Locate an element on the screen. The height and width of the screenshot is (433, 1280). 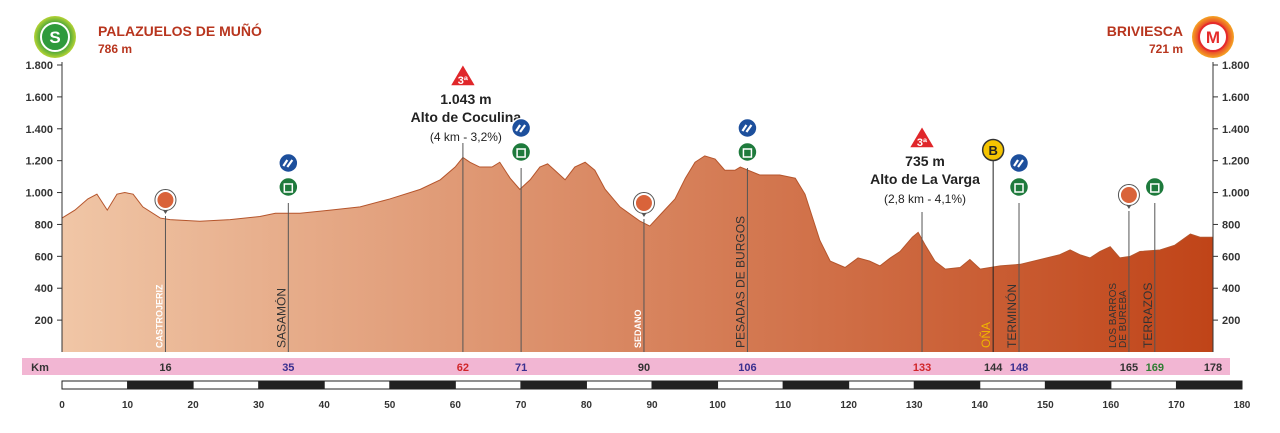
finish-badge is located at coordinates (1213, 37).